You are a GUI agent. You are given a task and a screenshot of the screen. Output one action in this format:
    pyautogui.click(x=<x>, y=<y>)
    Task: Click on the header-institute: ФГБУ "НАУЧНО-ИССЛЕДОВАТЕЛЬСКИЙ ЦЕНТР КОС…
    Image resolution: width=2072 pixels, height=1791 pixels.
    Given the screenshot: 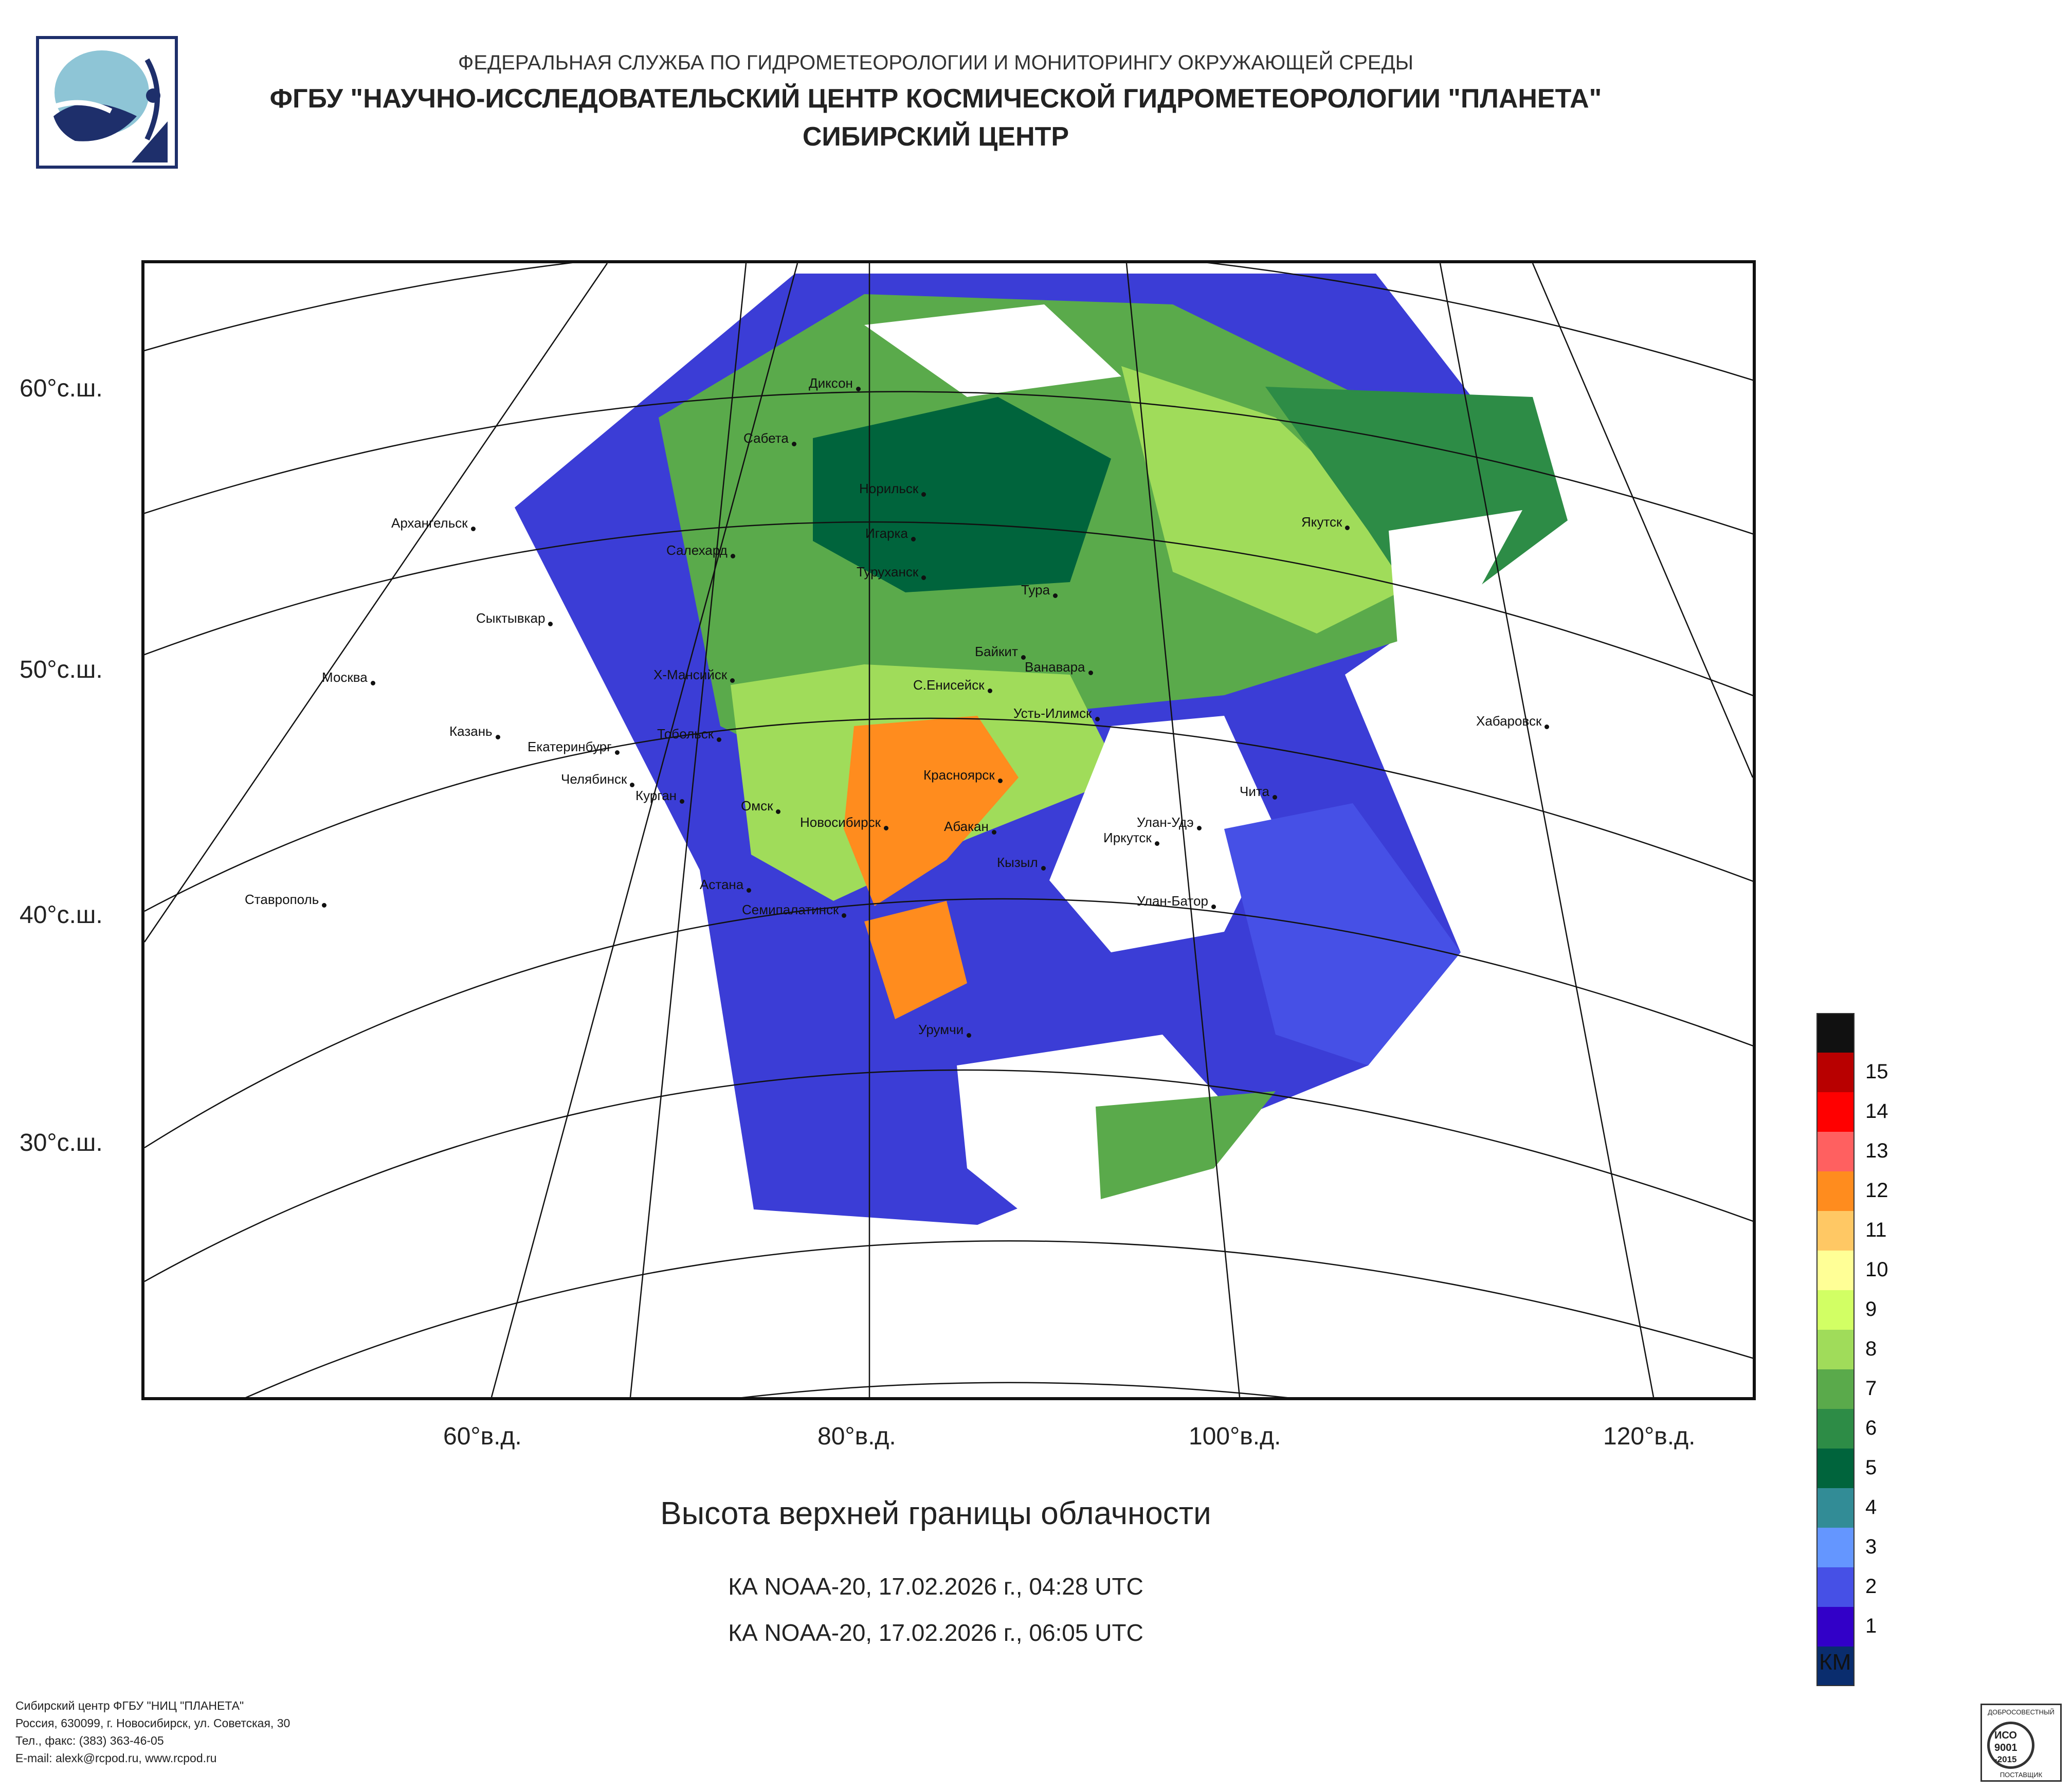 What is the action you would take?
    pyautogui.click(x=935, y=99)
    